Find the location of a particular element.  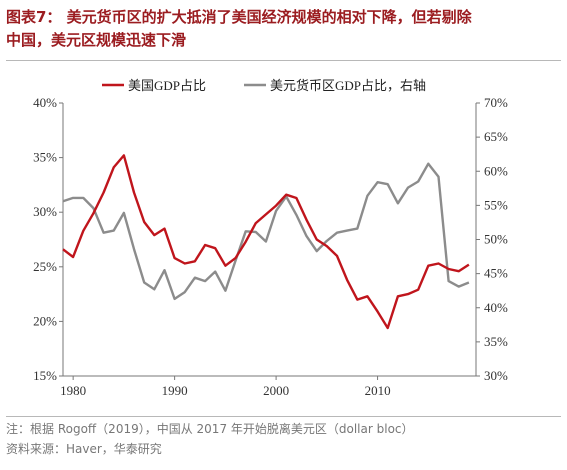

left-tick-label: 30% is located at coordinates (45, 211).